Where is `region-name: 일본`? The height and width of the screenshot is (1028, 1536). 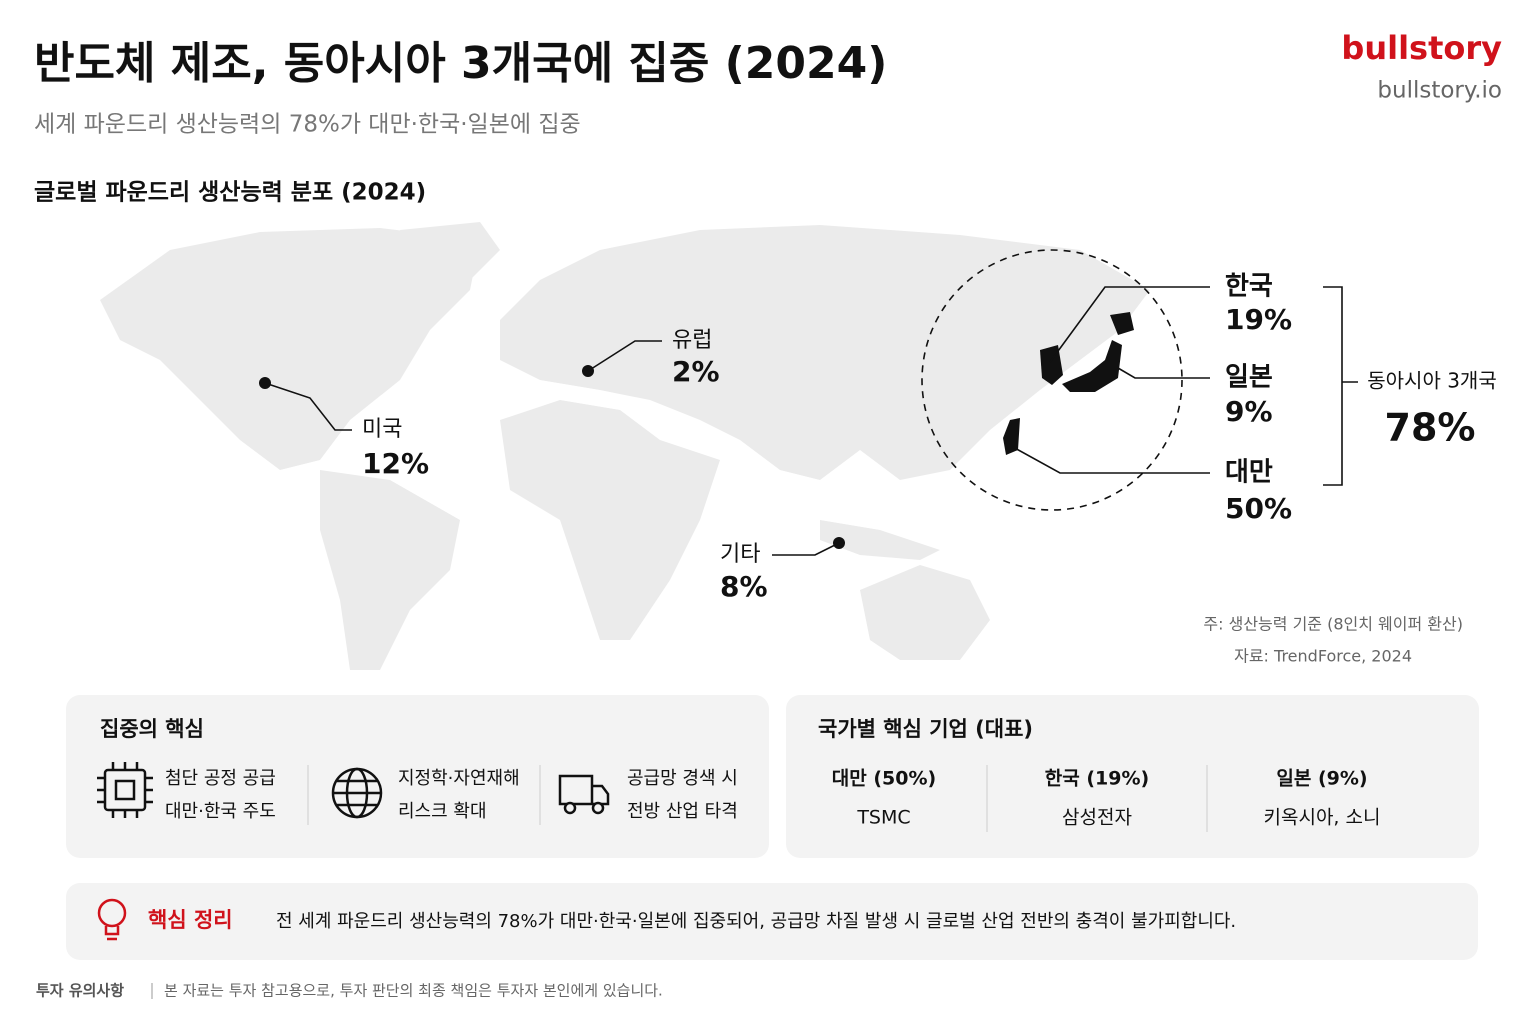 region-name: 일본 is located at coordinates (1249, 378).